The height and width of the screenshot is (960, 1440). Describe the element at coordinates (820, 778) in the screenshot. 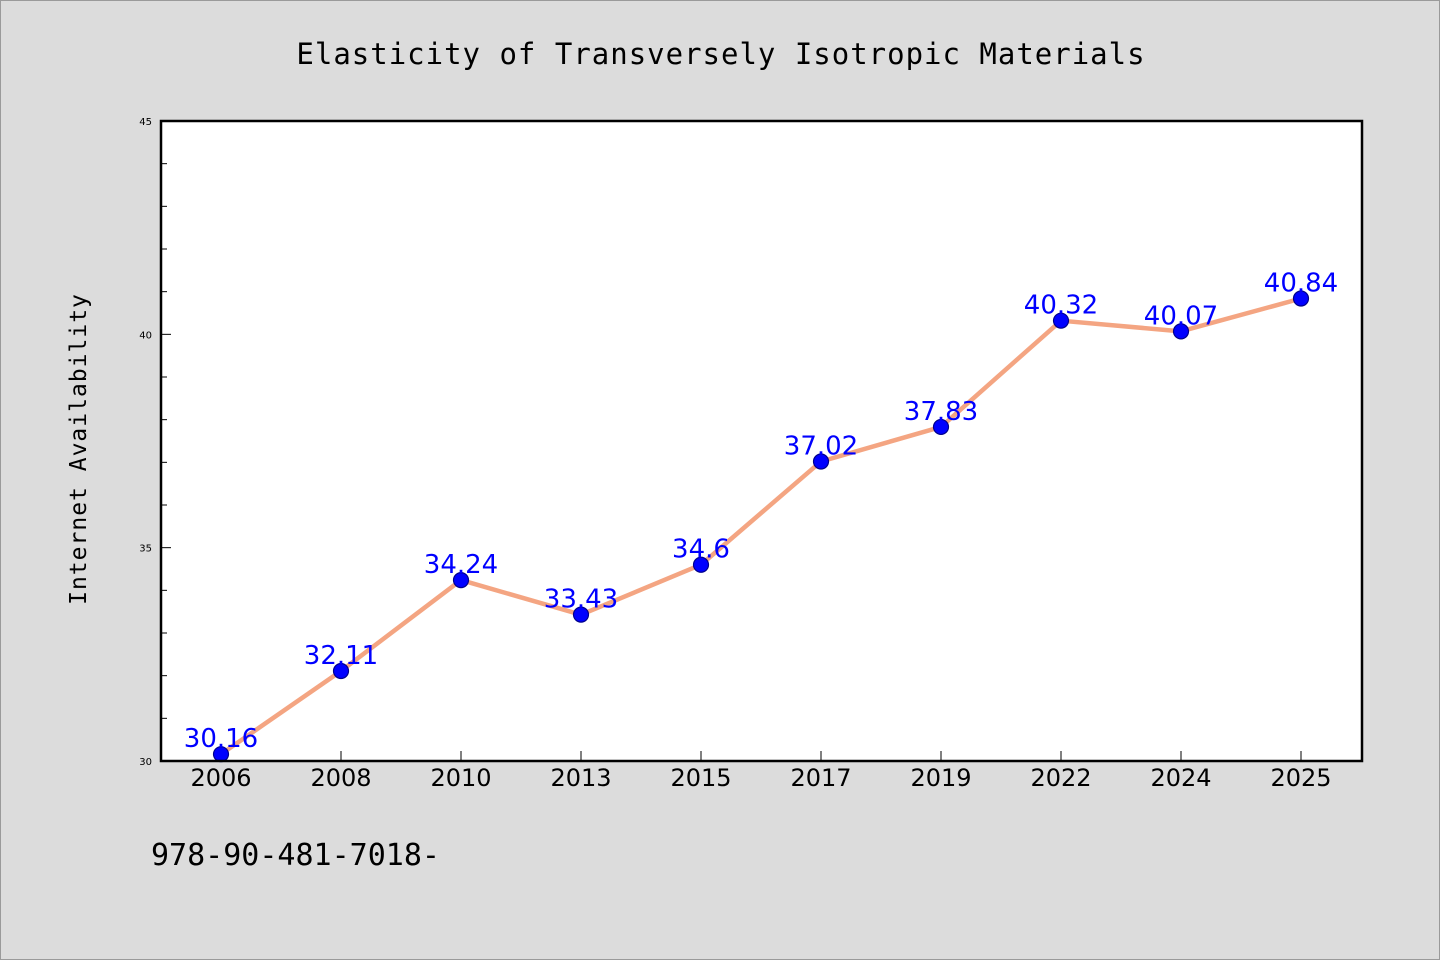

I see `x-tick-label: 2017` at that location.